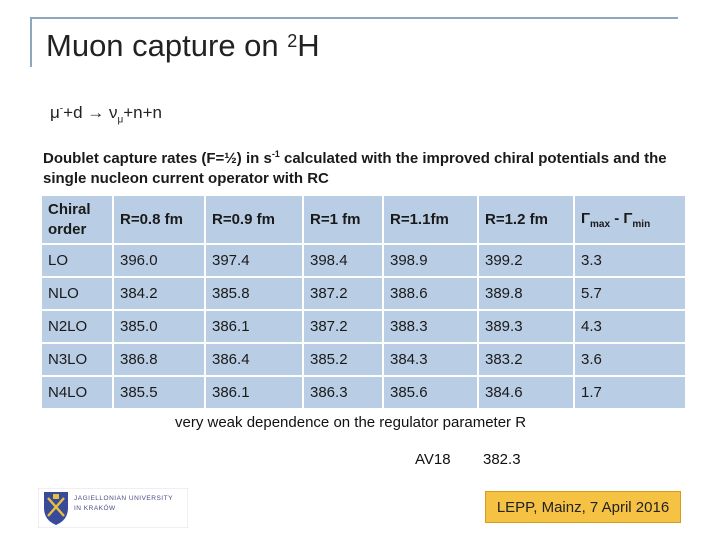 The height and width of the screenshot is (540, 720). I want to click on header-r11: R=1.1fm, so click(430, 219).